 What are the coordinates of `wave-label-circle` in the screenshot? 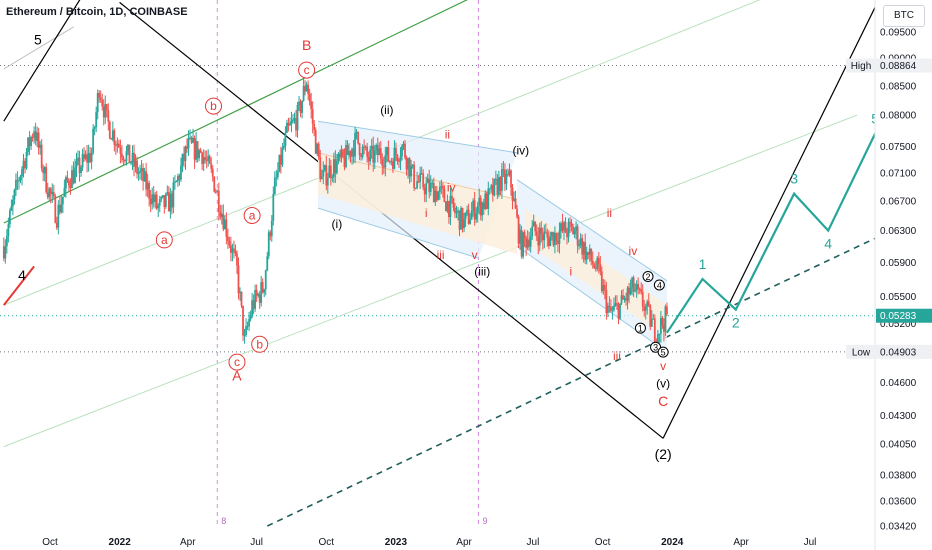 It's located at (260, 344).